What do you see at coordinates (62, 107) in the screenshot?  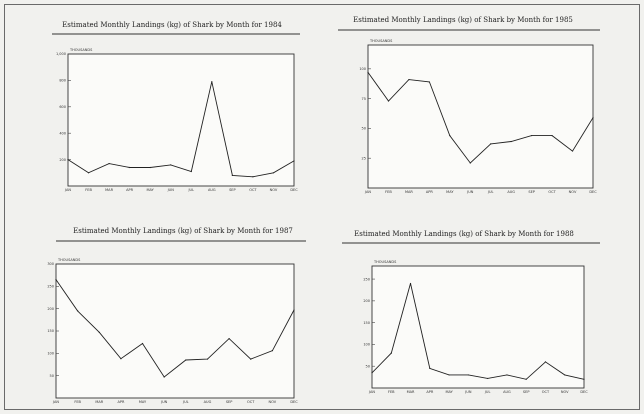 I see `y-tick-label: 600` at bounding box center [62, 107].